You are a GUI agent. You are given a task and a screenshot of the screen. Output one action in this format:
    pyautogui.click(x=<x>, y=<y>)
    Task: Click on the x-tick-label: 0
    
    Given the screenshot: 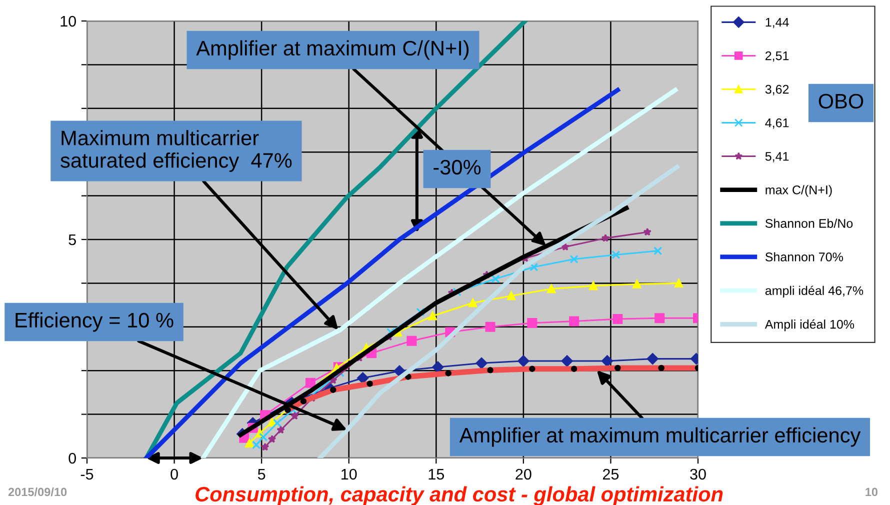 What is the action you would take?
    pyautogui.click(x=174, y=474)
    